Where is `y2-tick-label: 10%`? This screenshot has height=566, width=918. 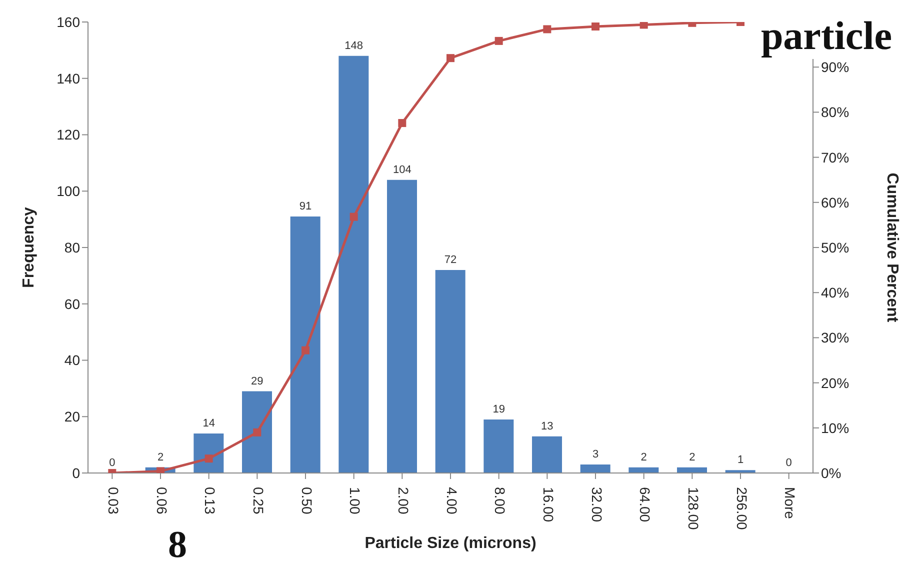 y2-tick-label: 10% is located at coordinates (835, 428).